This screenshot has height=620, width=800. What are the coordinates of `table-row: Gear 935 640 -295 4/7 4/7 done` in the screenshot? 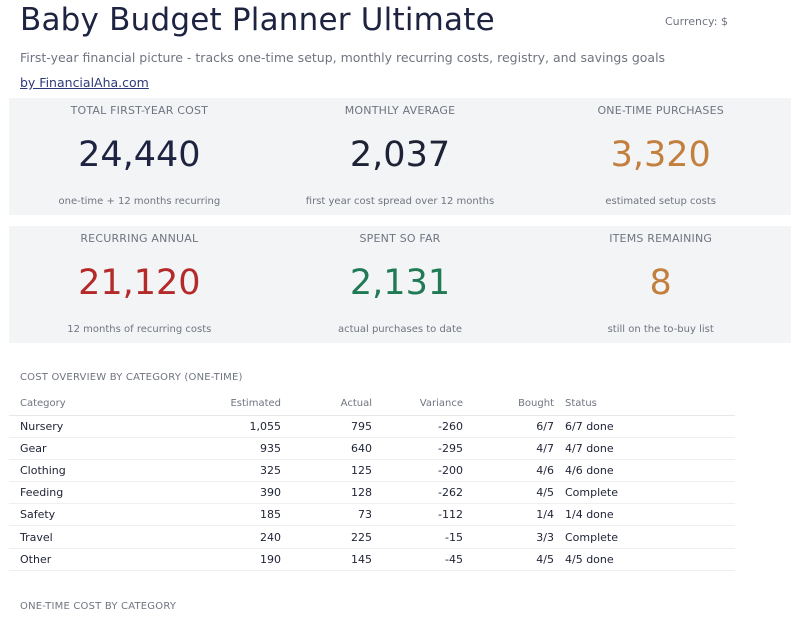 It's located at (372, 448).